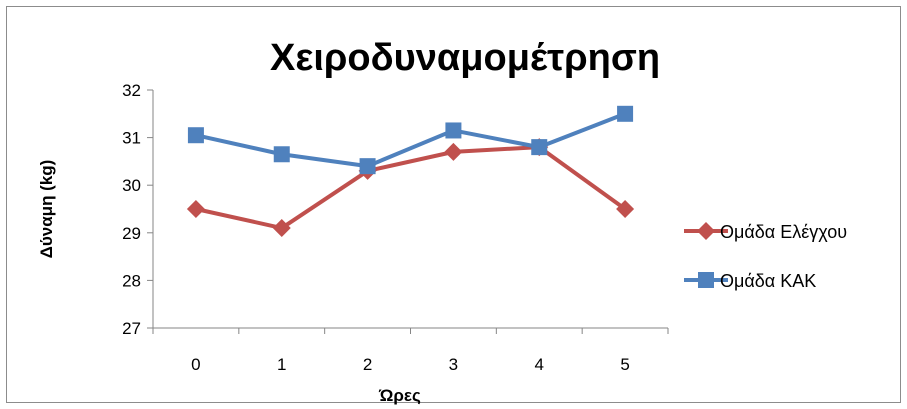 The width and height of the screenshot is (907, 409). Describe the element at coordinates (783, 232) in the screenshot. I see `legend-label: Ομάδα Ελέγχου` at that location.